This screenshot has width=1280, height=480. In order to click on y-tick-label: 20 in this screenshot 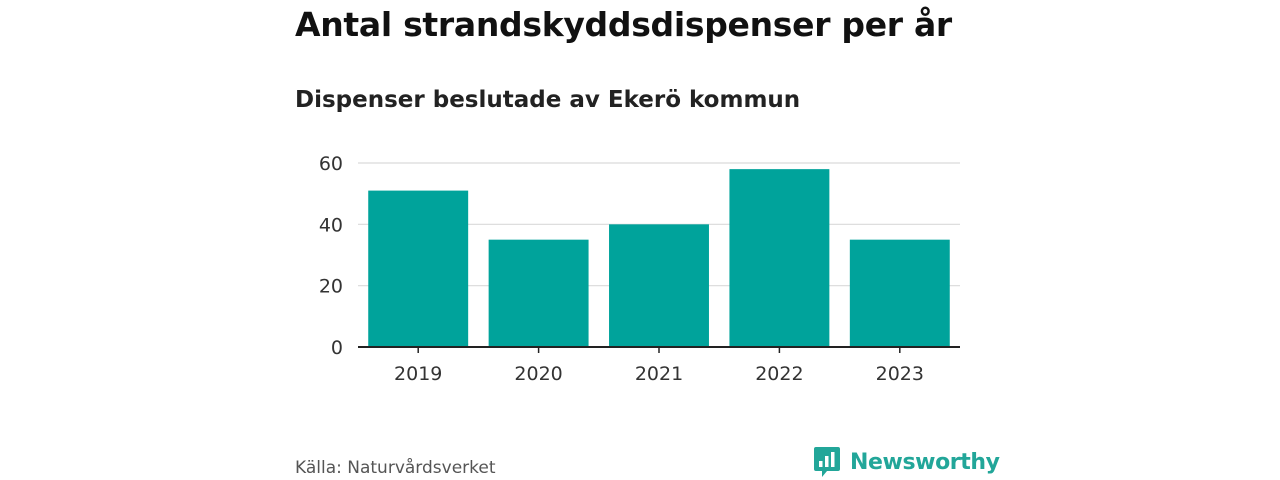, I will do `click(331, 287)`.